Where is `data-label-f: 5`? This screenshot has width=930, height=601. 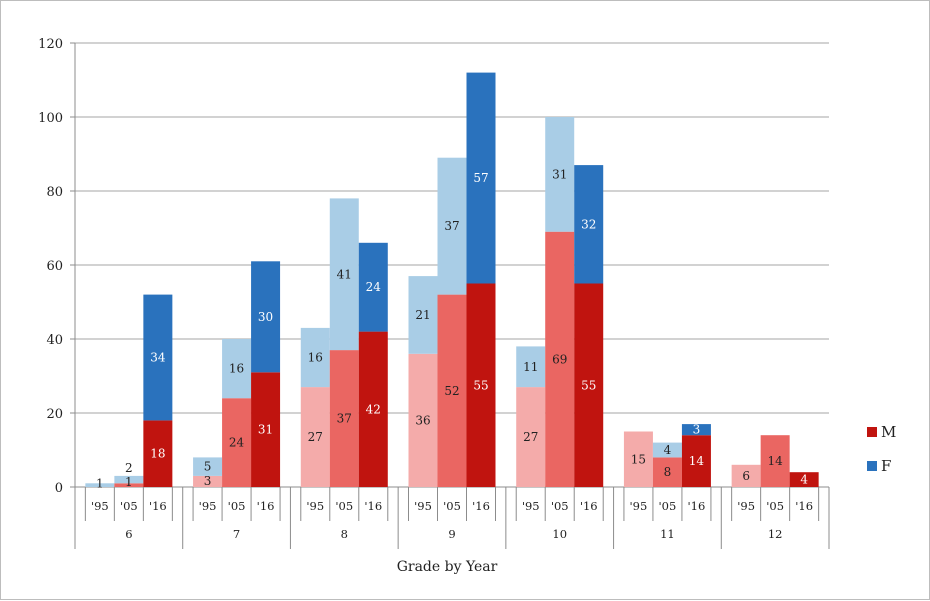 data-label-f: 5 is located at coordinates (208, 467).